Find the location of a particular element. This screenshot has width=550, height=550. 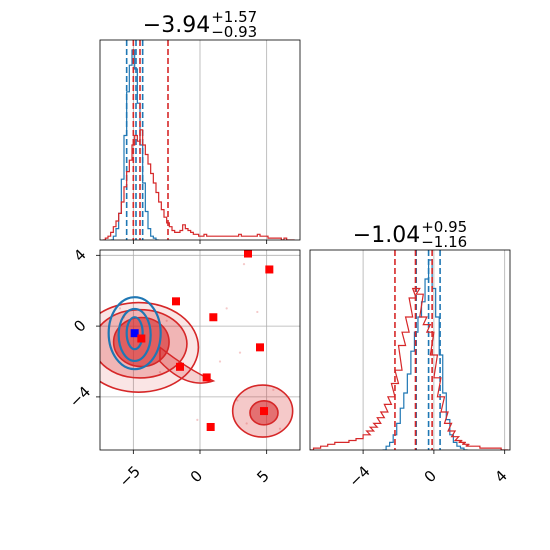

panel-x-hist is located at coordinates (198, 140).